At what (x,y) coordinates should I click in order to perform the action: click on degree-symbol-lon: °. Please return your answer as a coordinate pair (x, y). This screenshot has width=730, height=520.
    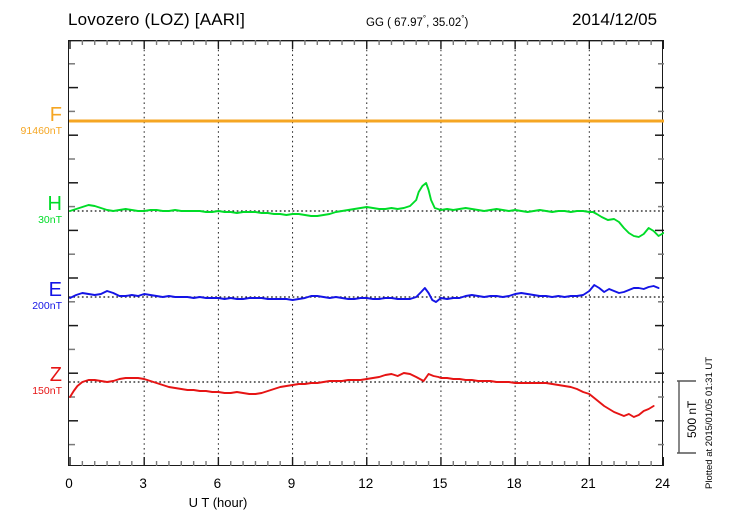
    Looking at the image, I should click on (463, 18).